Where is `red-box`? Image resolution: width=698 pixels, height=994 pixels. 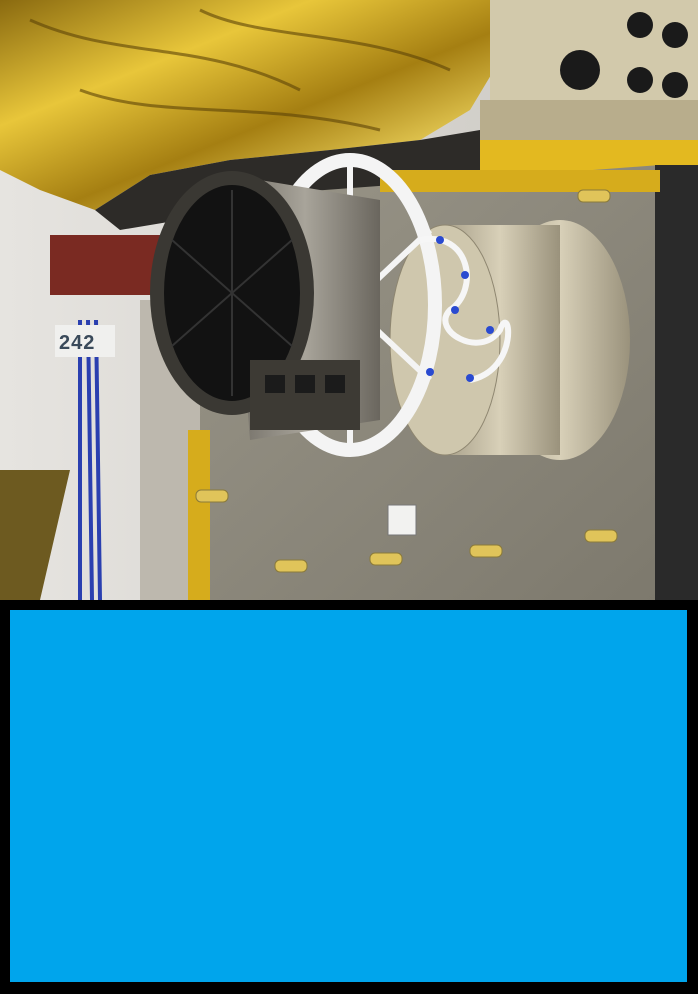 red-box is located at coordinates (105, 265).